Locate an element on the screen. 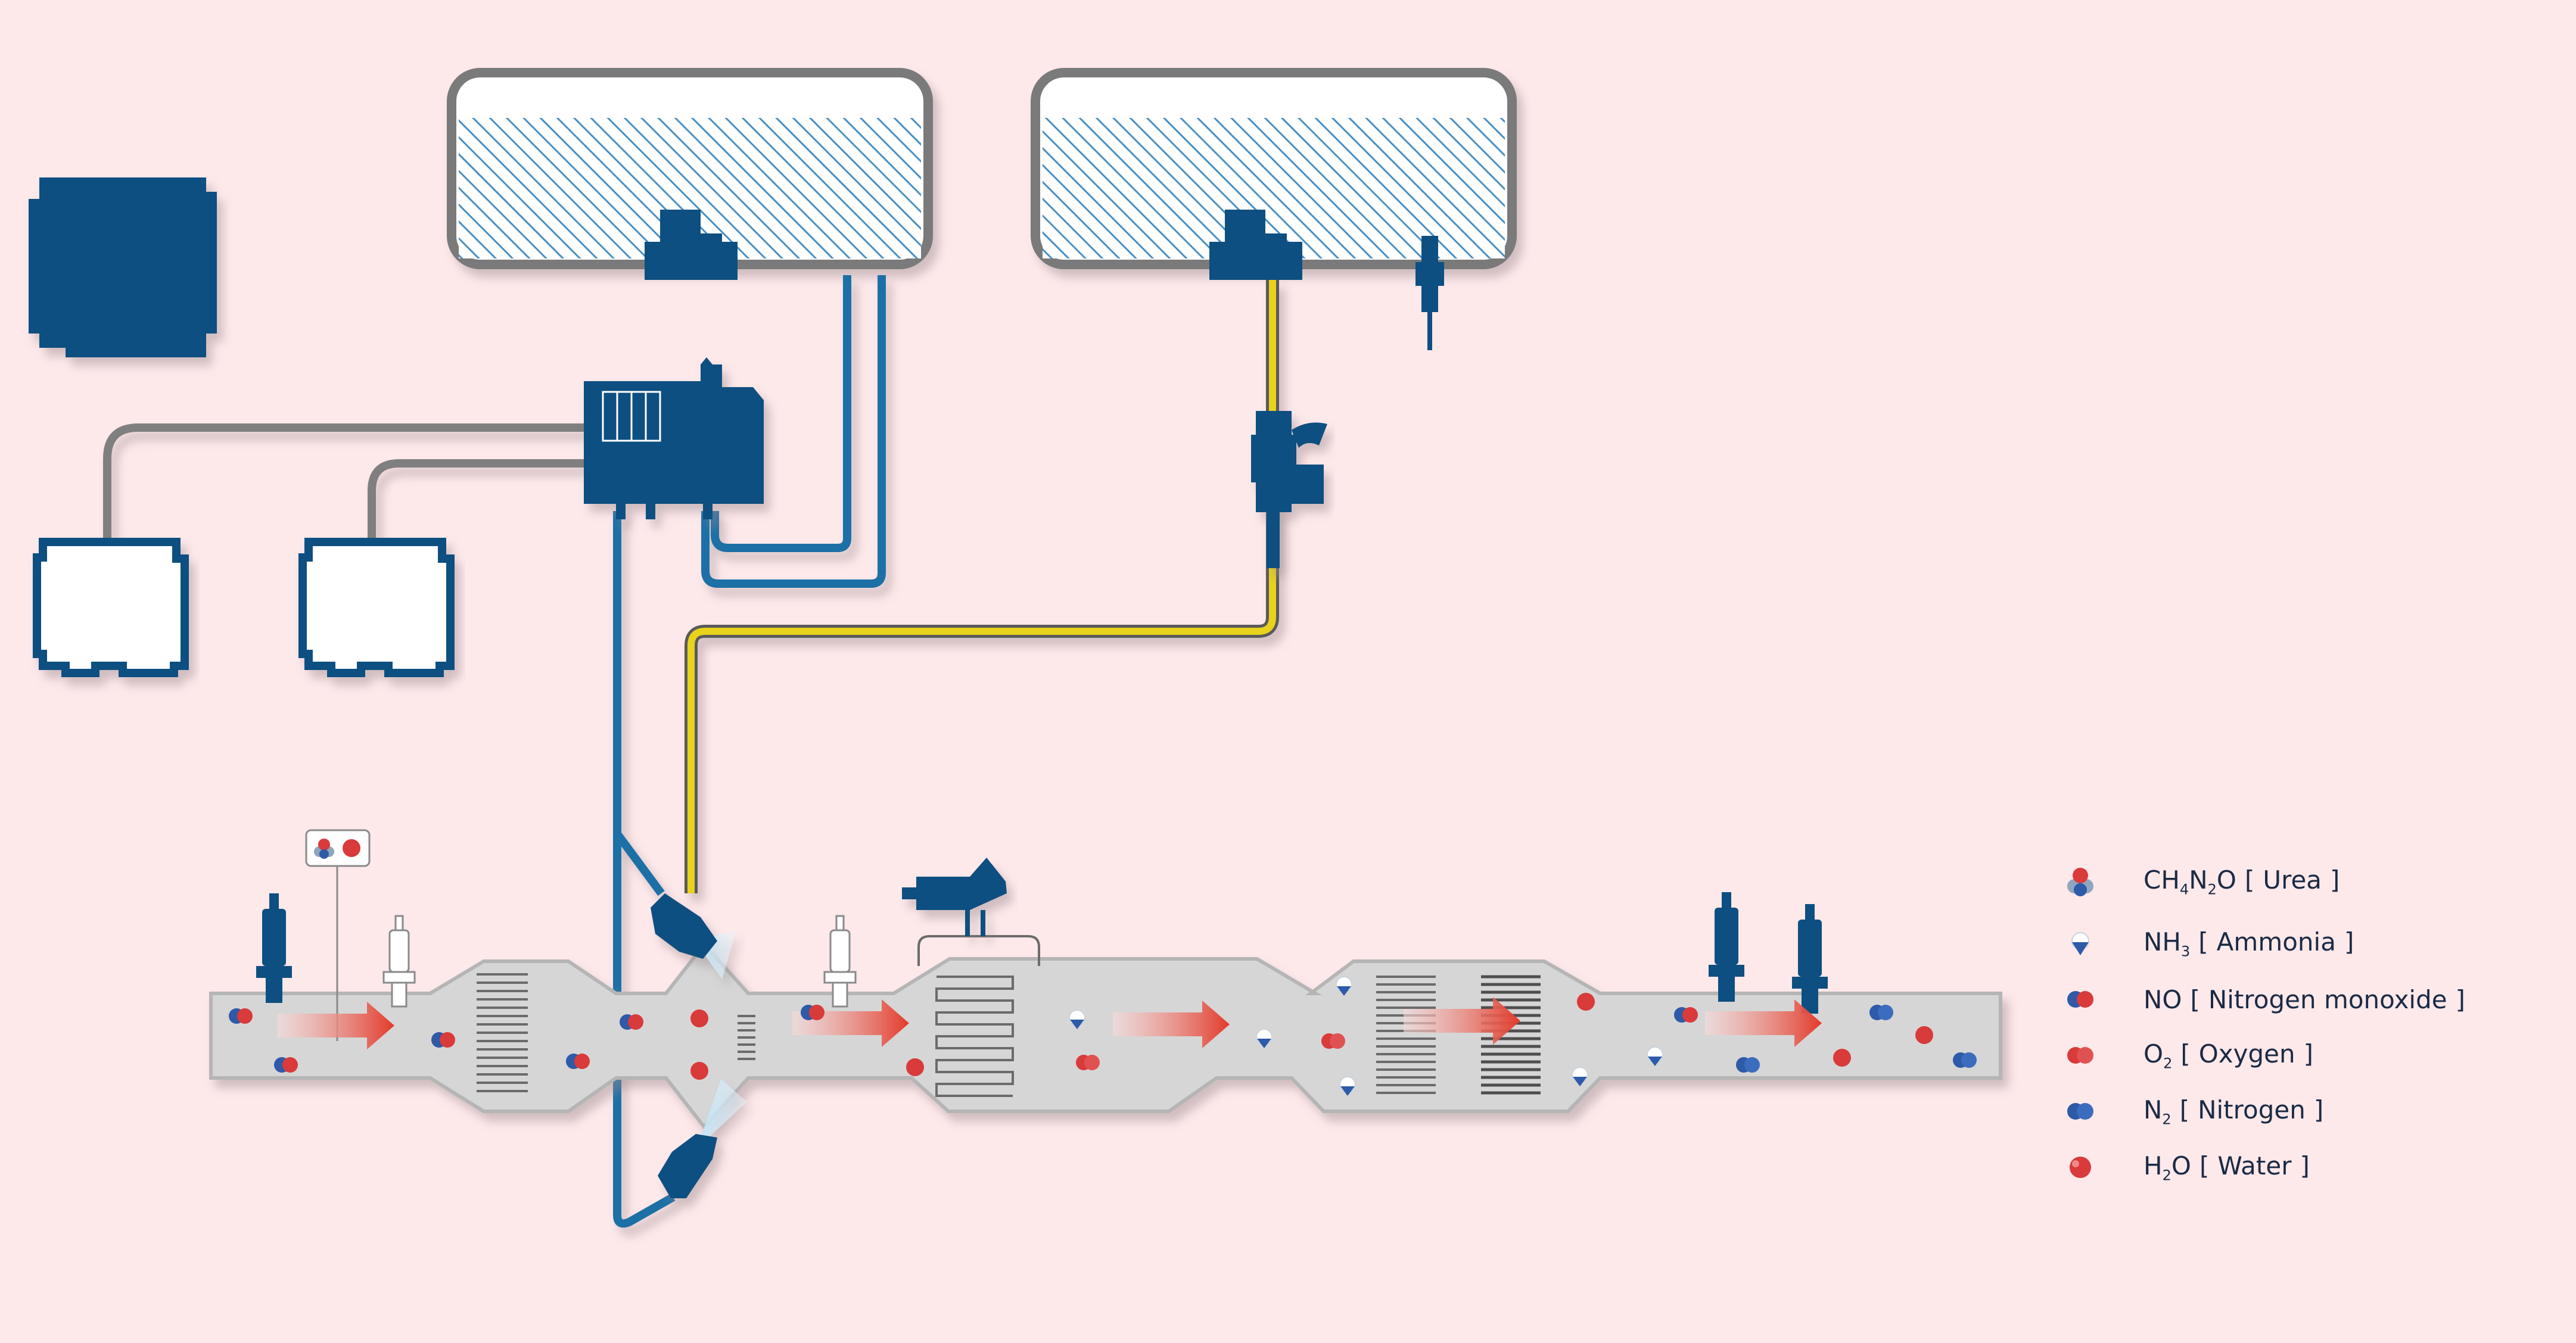 The image size is (2576, 1343). injector-upper is located at coordinates (693, 936).